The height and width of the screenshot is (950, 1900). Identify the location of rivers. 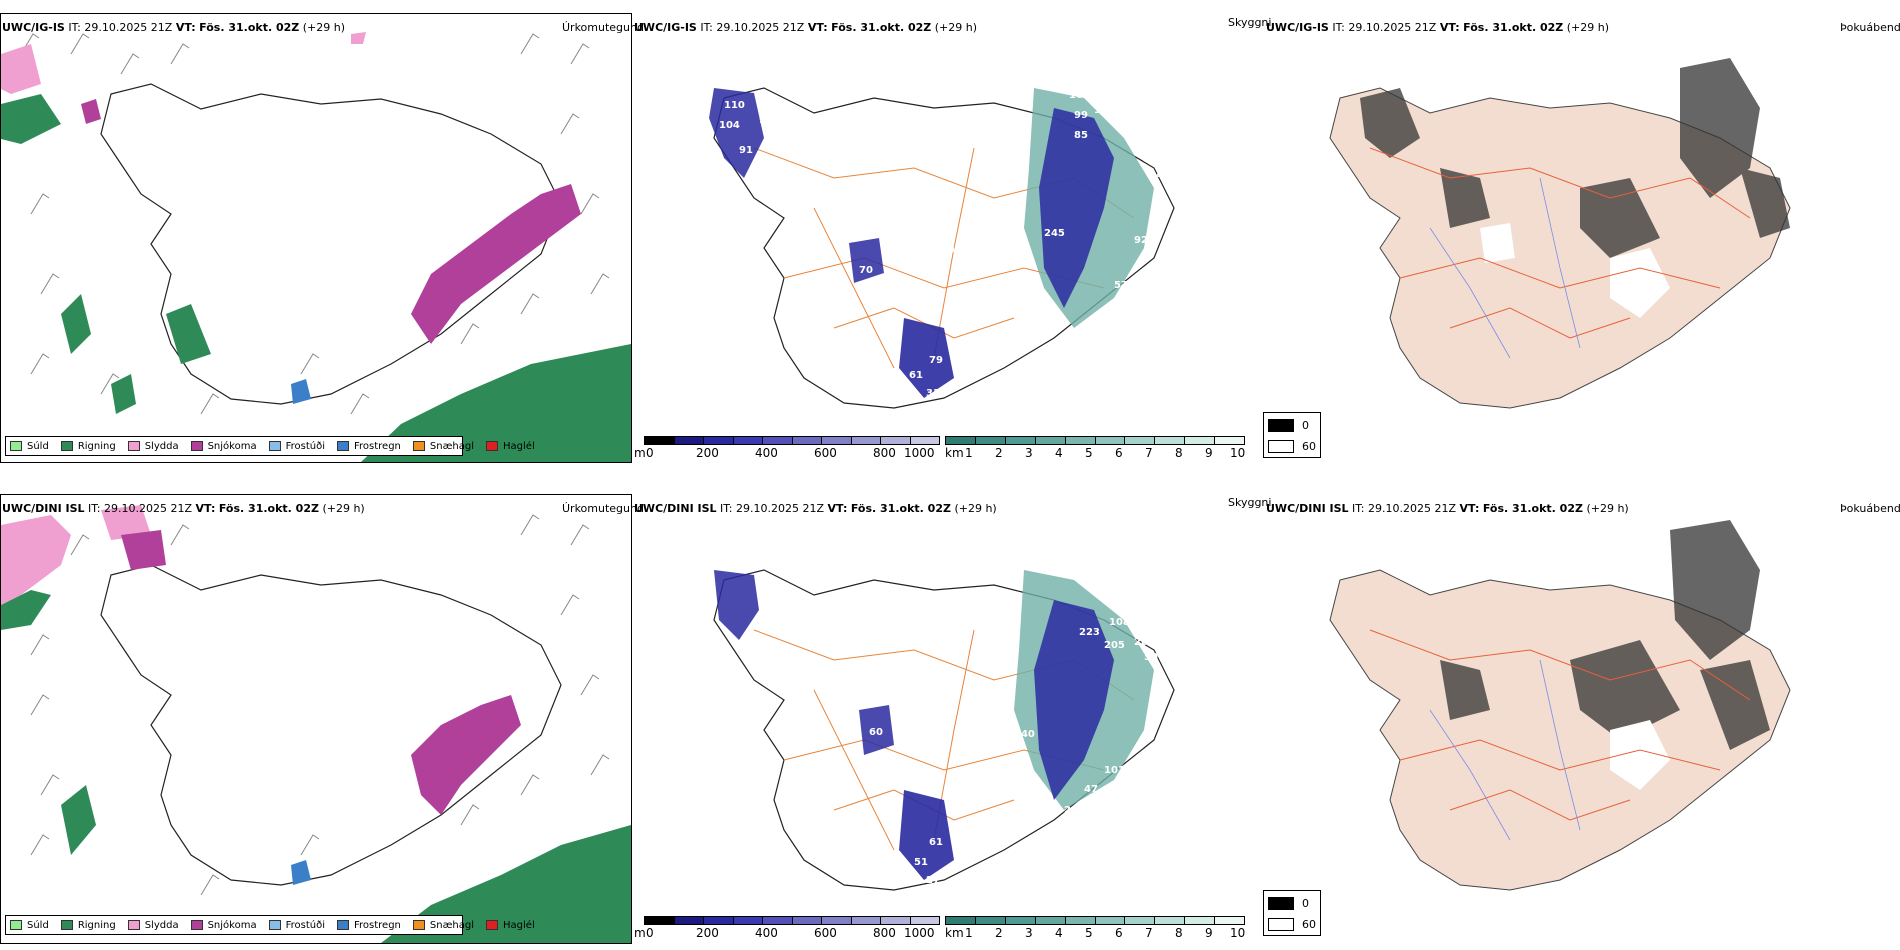
(1505, 750).